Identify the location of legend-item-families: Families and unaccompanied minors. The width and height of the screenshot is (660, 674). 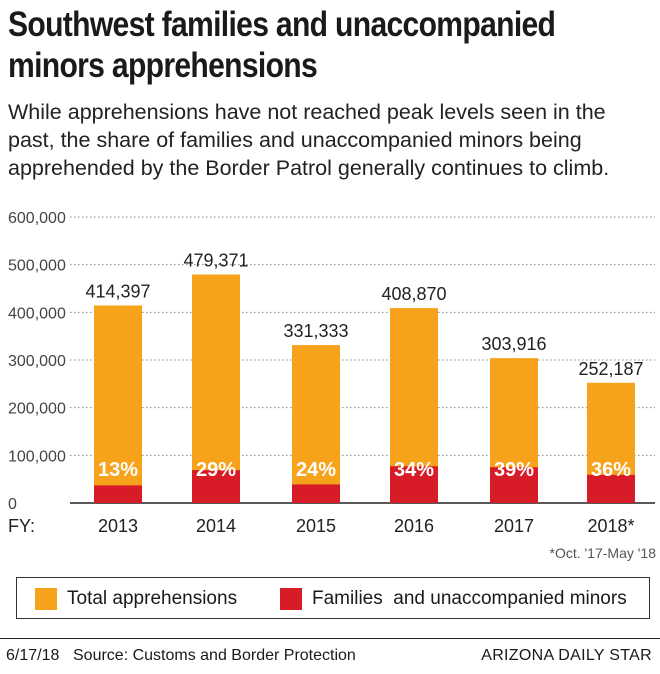
(453, 599).